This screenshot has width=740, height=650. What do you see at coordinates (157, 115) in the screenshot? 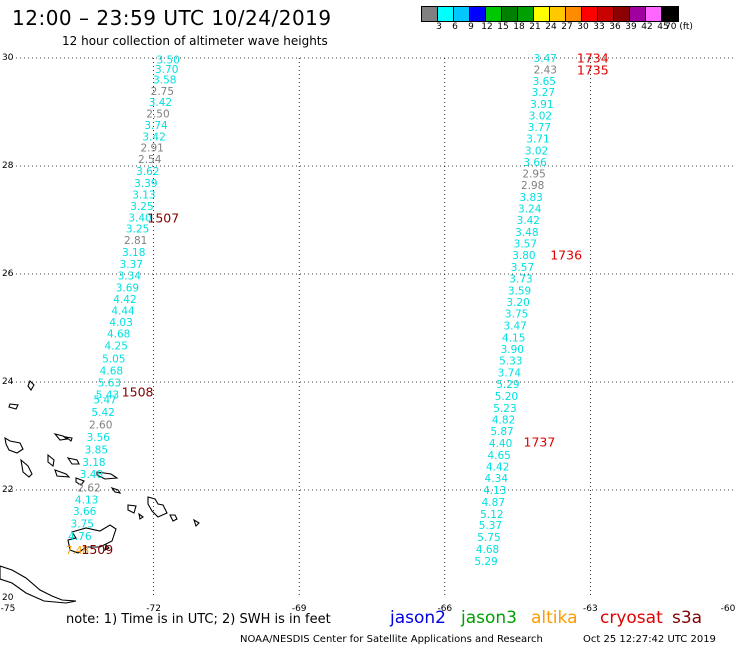
I see `wave-height-label: 2.50` at bounding box center [157, 115].